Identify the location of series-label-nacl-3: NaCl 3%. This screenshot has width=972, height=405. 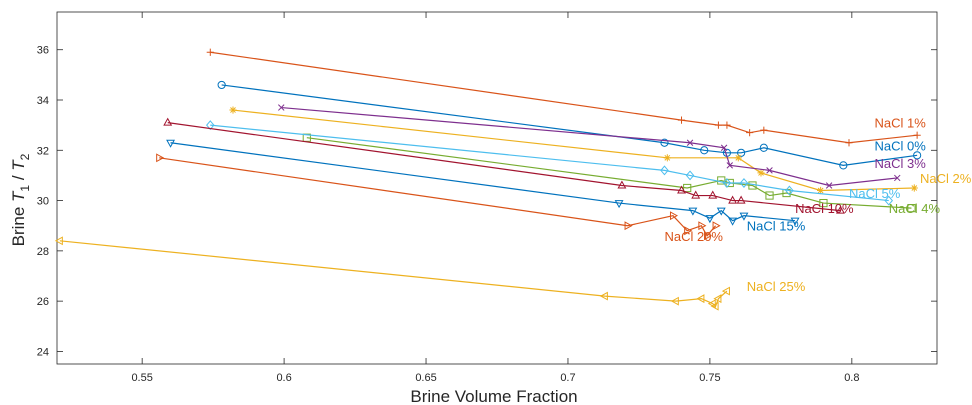
(901, 163).